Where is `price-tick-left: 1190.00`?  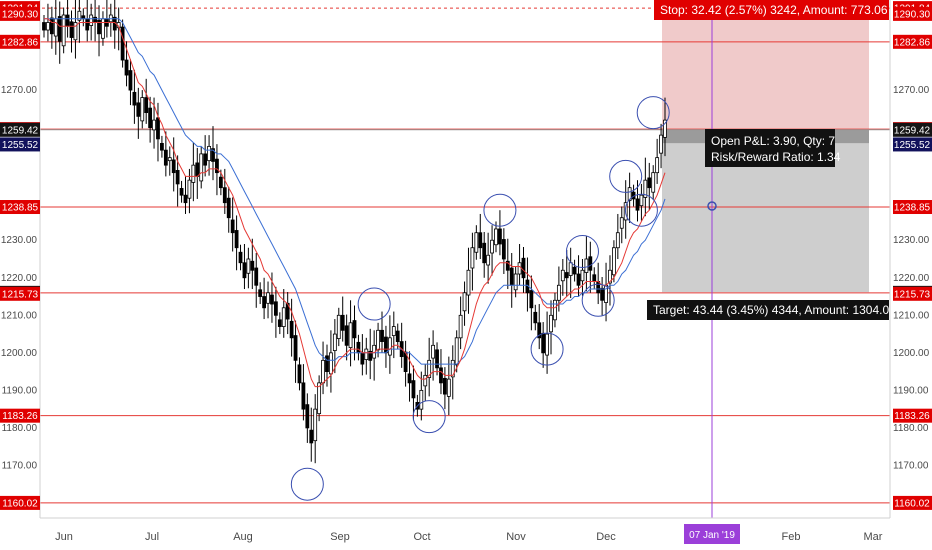 price-tick-left: 1190.00 is located at coordinates (20, 390).